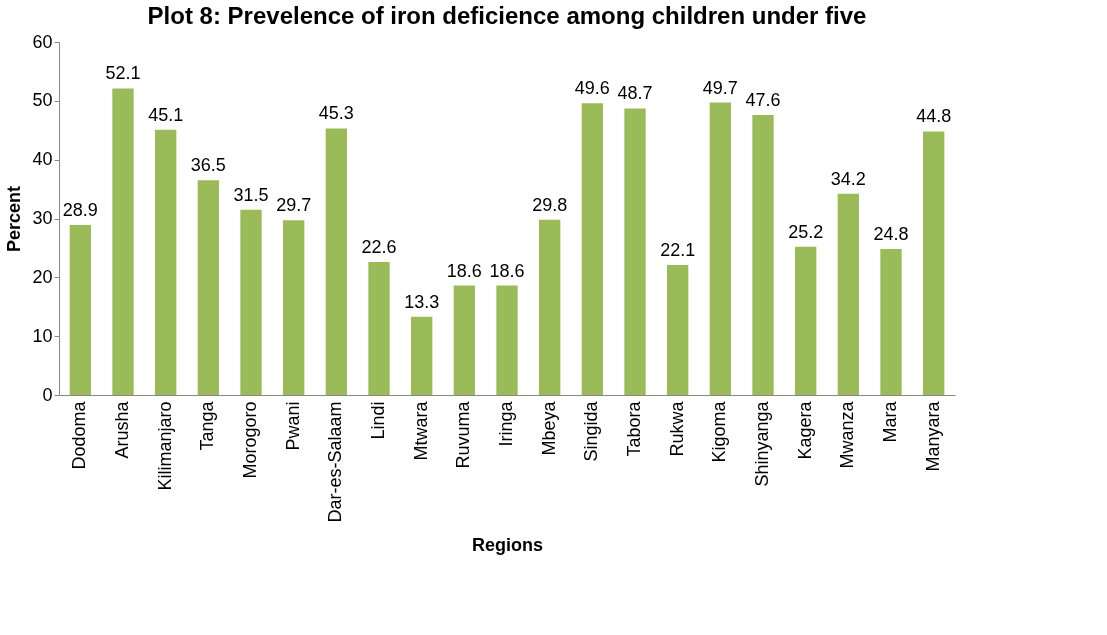 Image resolution: width=1107 pixels, height=635 pixels. What do you see at coordinates (47, 394) in the screenshot?
I see `y-tick-label: 0` at bounding box center [47, 394].